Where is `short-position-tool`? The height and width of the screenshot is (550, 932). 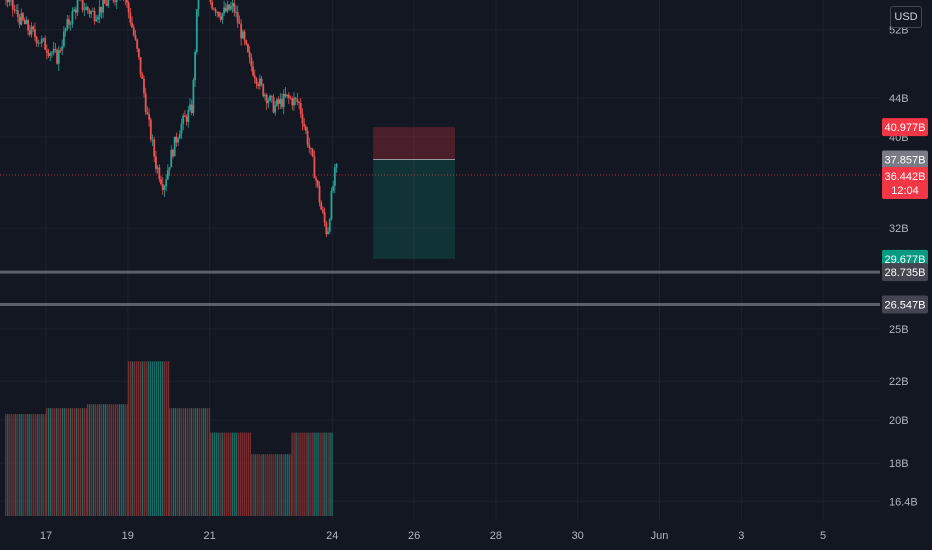
short-position-tool is located at coordinates (414, 193).